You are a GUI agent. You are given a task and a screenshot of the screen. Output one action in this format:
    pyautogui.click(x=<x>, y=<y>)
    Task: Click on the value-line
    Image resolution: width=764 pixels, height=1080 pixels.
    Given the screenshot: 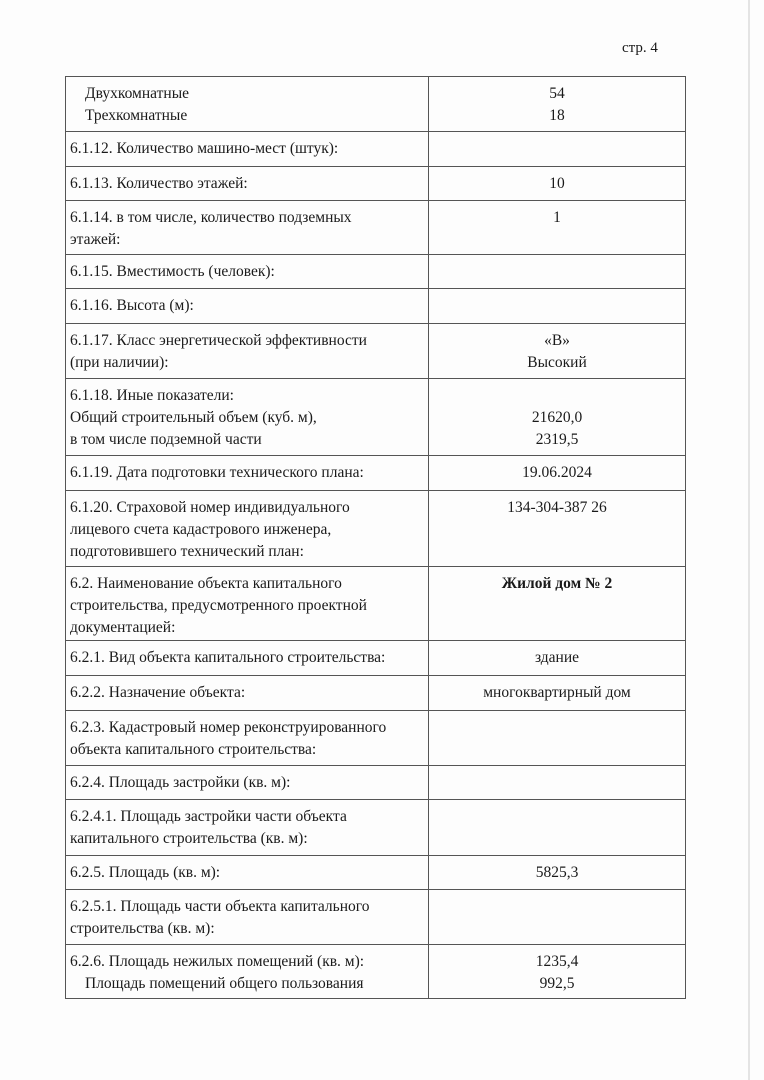 What is the action you would take?
    pyautogui.click(x=557, y=396)
    